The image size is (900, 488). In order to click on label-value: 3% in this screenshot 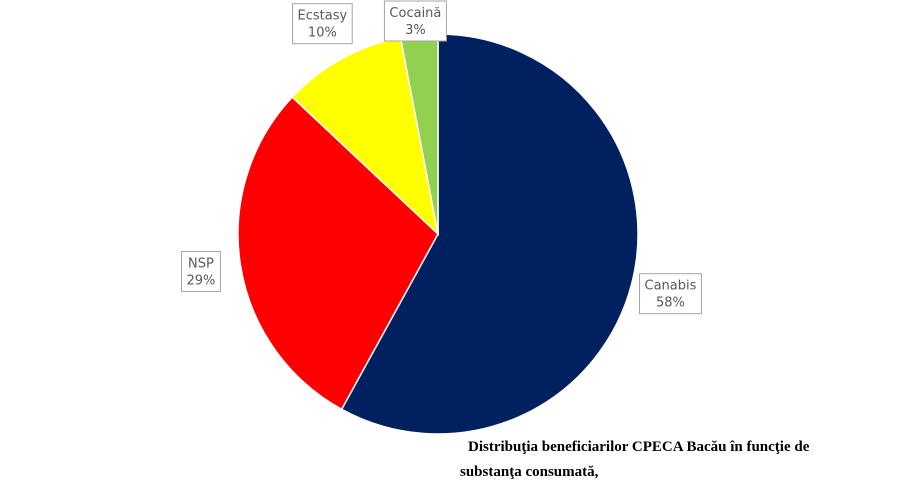, I will do `click(415, 30)`.